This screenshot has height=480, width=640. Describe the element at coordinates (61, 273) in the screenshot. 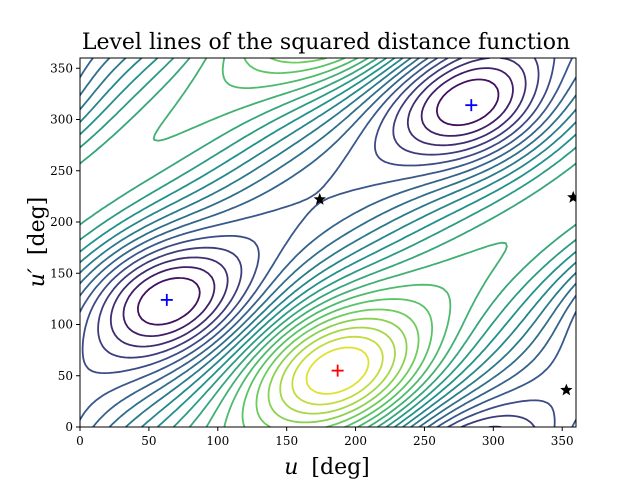

I see `y-tick-label: 150` at that location.